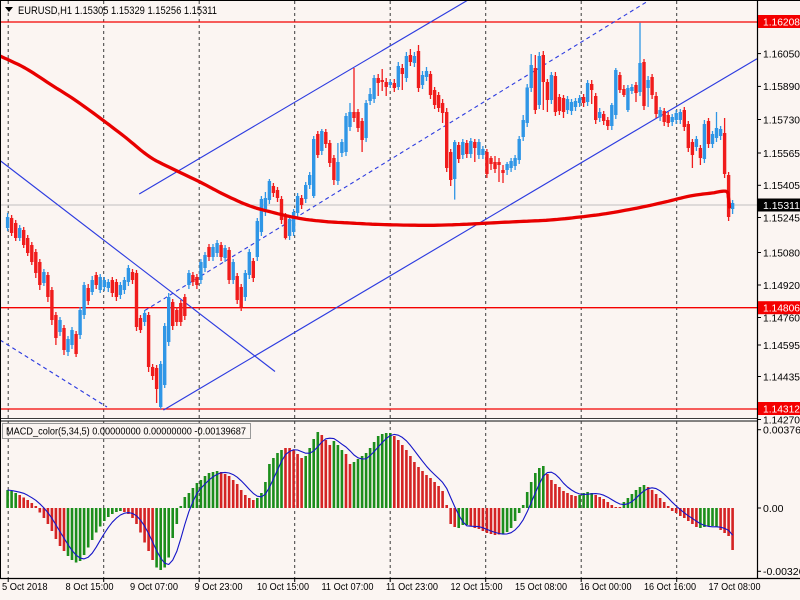 The height and width of the screenshot is (600, 800). What do you see at coordinates (781, 346) in the screenshot?
I see `svg-text: 1.14595` at bounding box center [781, 346].